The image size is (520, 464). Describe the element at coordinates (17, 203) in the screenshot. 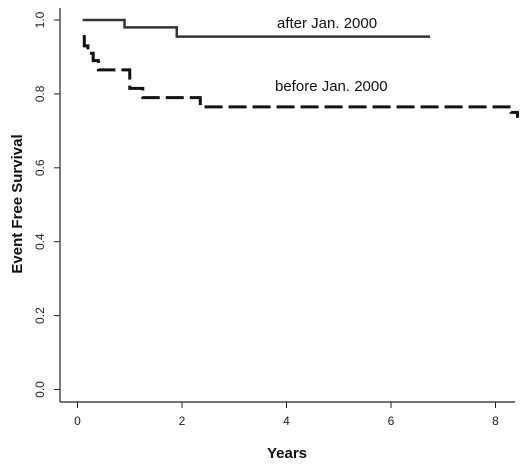

I see `y-axis-title: Event Free Survival` at that location.